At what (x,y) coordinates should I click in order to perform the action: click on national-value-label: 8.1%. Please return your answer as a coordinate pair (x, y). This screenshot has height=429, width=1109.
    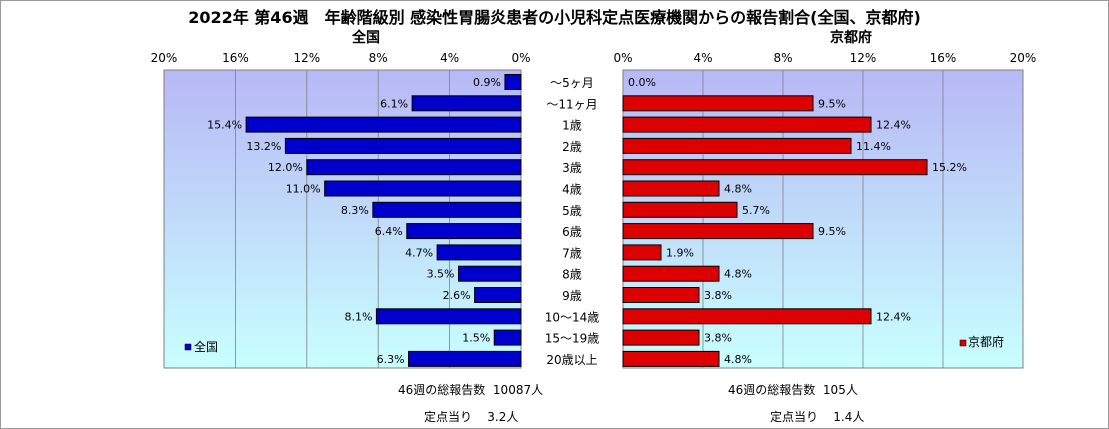
    Looking at the image, I should click on (358, 316).